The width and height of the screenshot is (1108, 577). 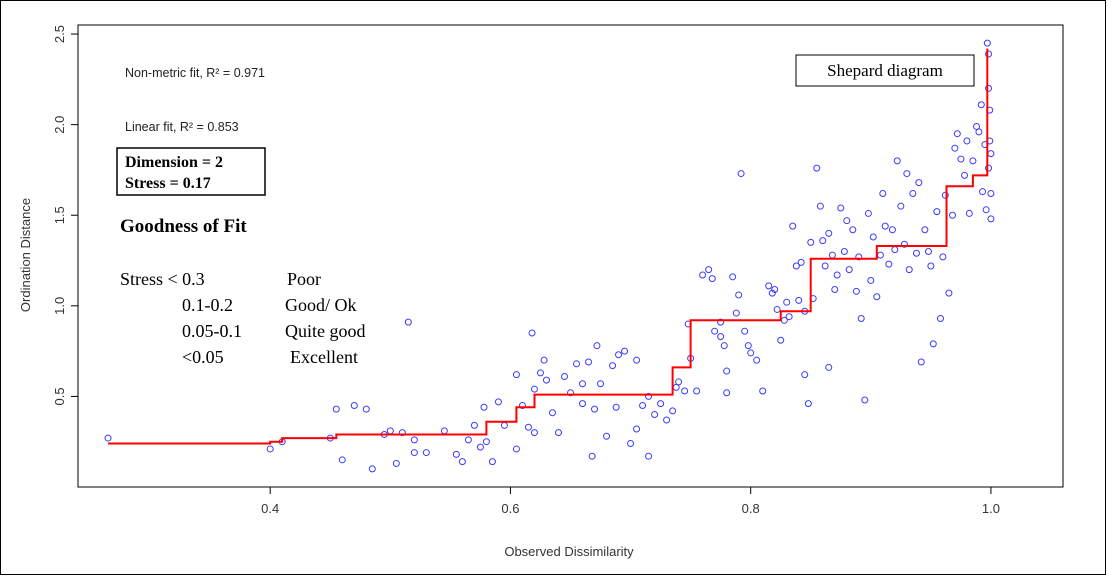 What do you see at coordinates (174, 162) in the screenshot?
I see `dimension-label: Dimension = 2` at bounding box center [174, 162].